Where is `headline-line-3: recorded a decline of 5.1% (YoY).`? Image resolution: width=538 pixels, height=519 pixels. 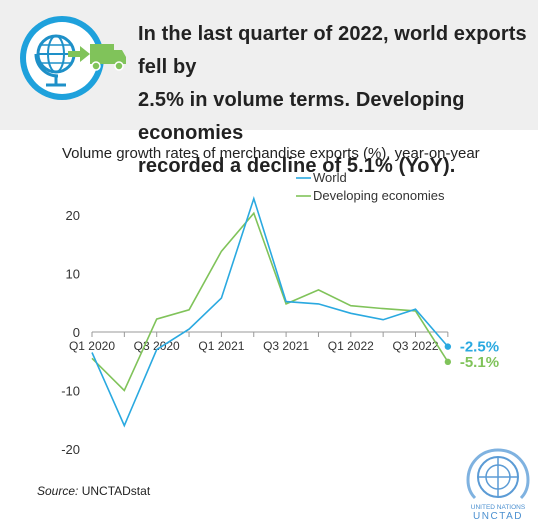 headline-line-3: recorded a decline of 5.1% (YoY). is located at coordinates (297, 166).